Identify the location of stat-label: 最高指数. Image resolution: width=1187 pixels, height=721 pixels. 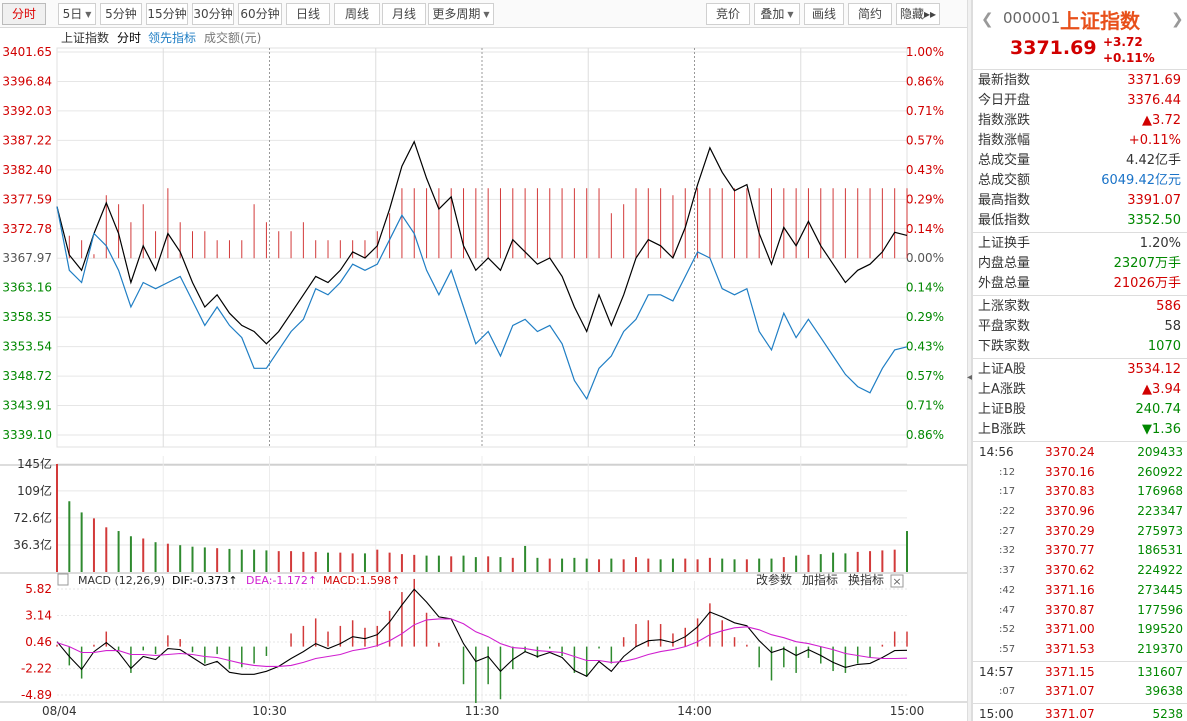
(1004, 200).